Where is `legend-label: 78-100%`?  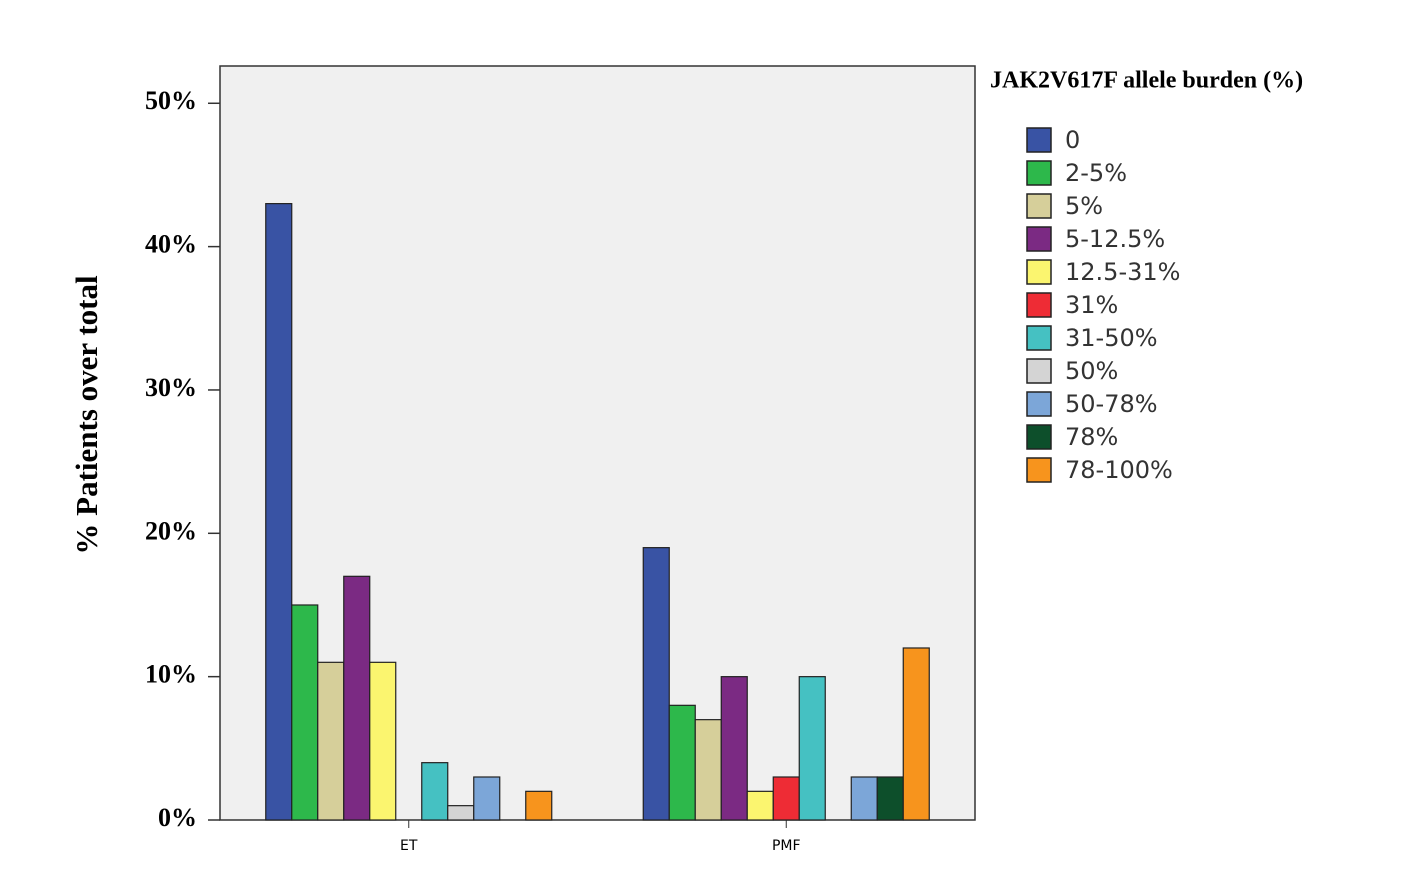
legend-label: 78-100% is located at coordinates (1119, 470).